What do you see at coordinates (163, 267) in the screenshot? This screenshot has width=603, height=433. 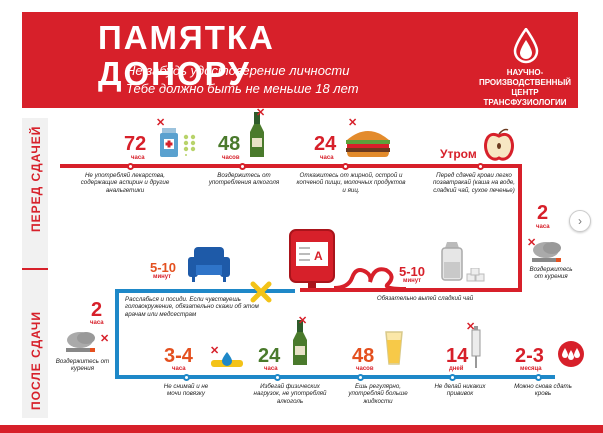 I see `rest-number: 5-10` at bounding box center [163, 267].